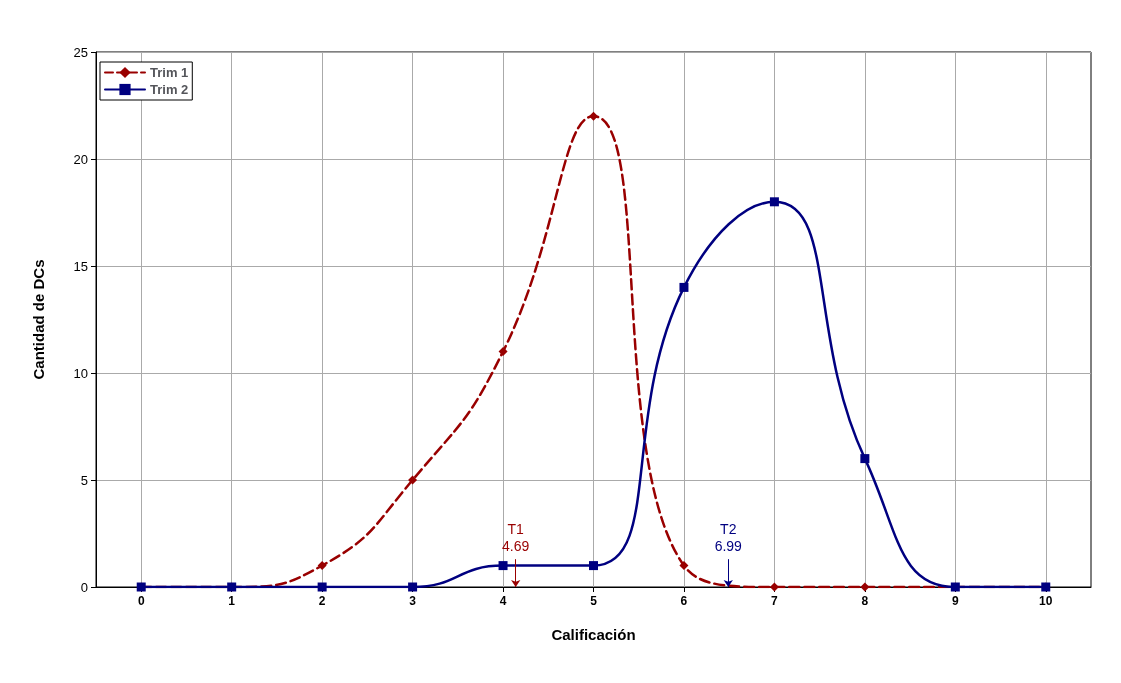 The image size is (1121, 683). Describe the element at coordinates (775, 601) in the screenshot. I see `x-tick-label: 7` at that location.